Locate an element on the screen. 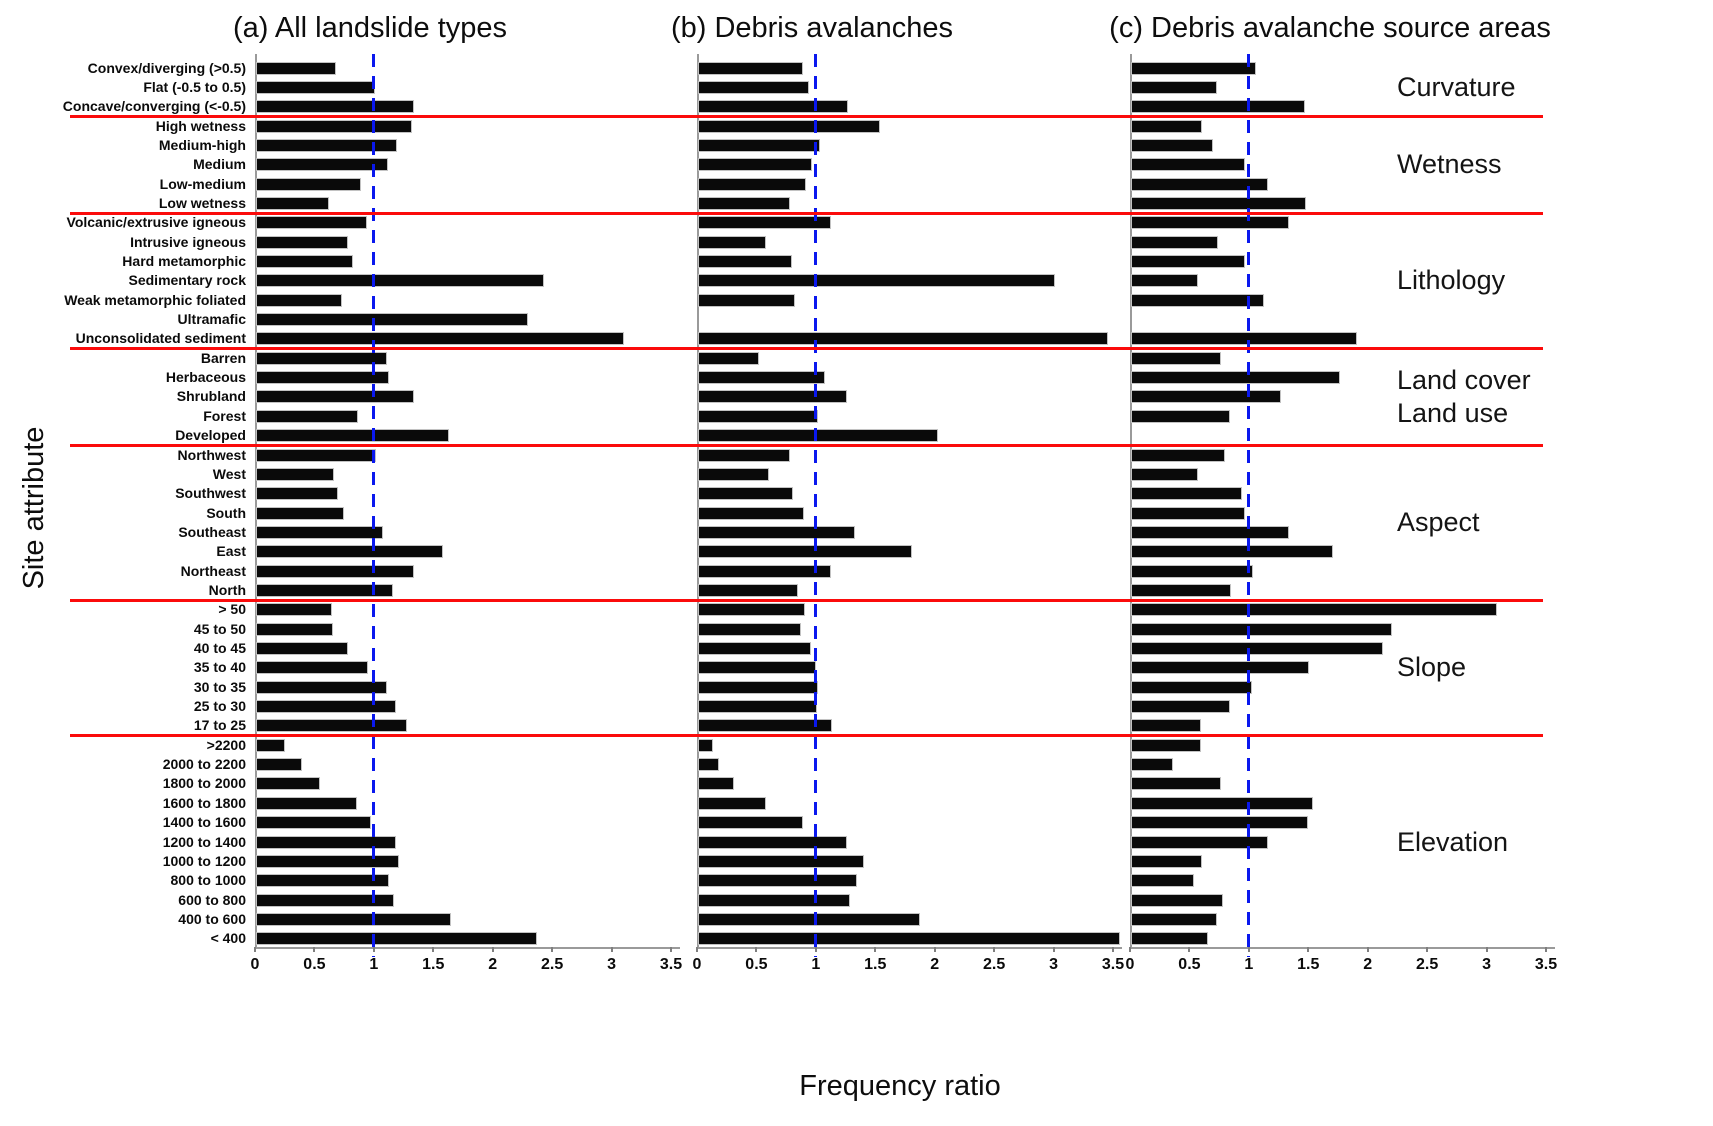 The height and width of the screenshot is (1126, 1713). panel-a-title: (a) All landslide types is located at coordinates (370, 28).